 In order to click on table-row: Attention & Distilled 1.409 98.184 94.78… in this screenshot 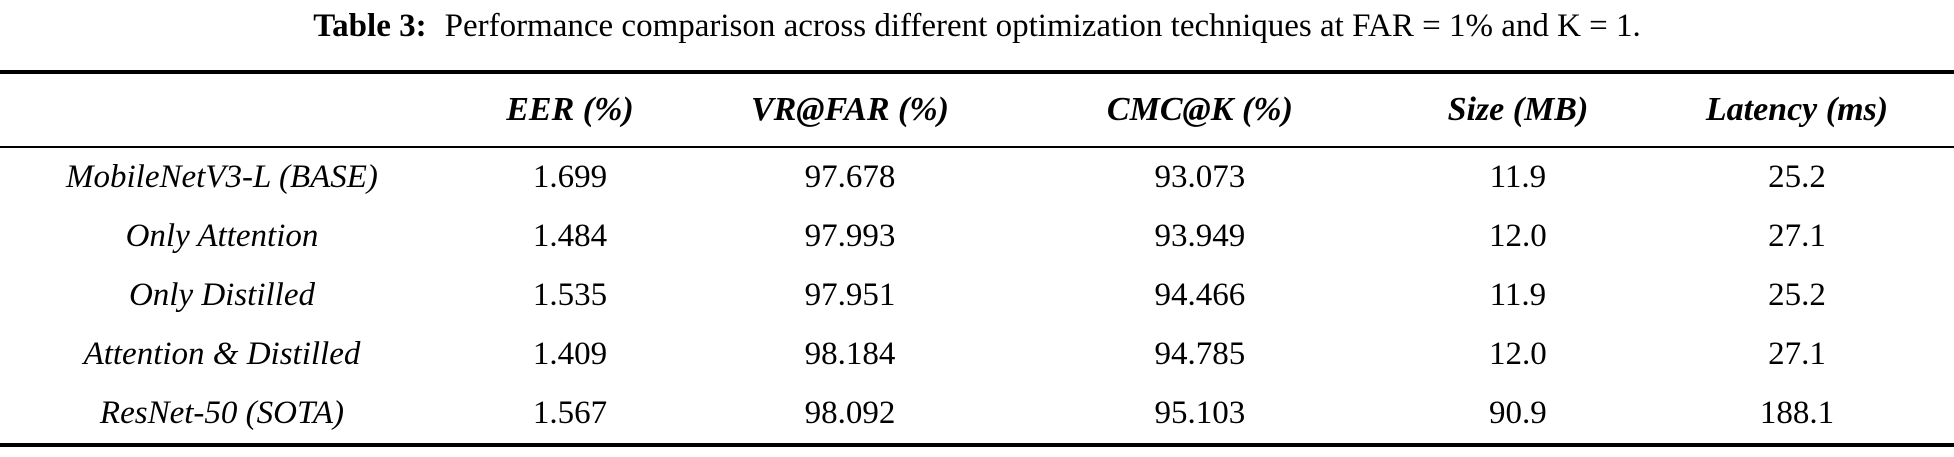, I will do `click(977, 354)`.